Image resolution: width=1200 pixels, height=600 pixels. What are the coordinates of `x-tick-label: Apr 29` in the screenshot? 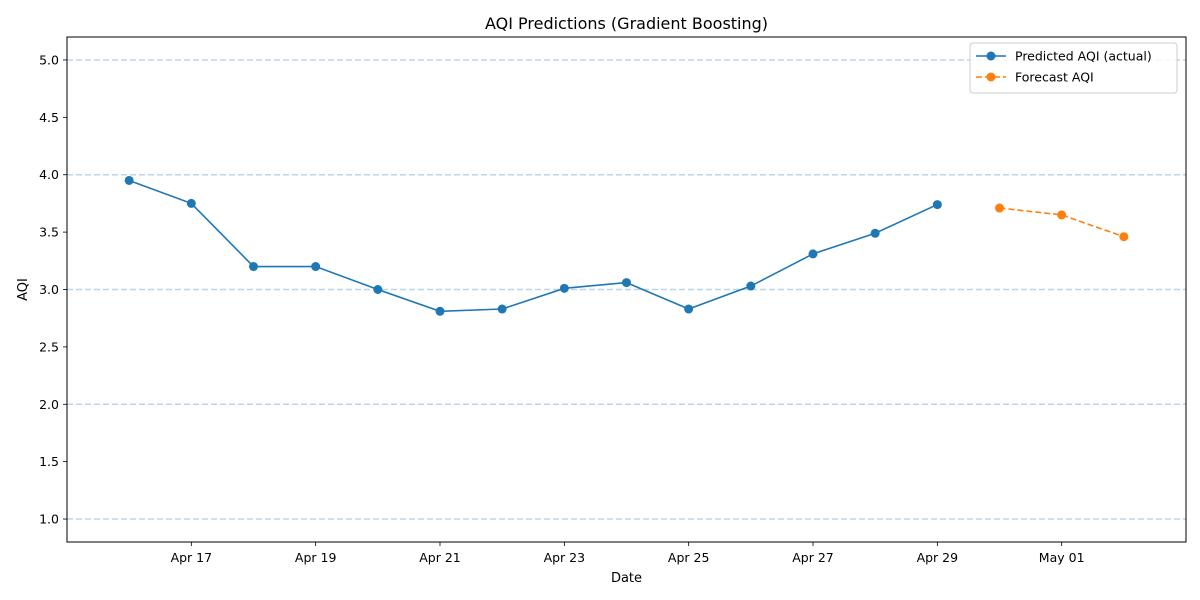 It's located at (938, 557).